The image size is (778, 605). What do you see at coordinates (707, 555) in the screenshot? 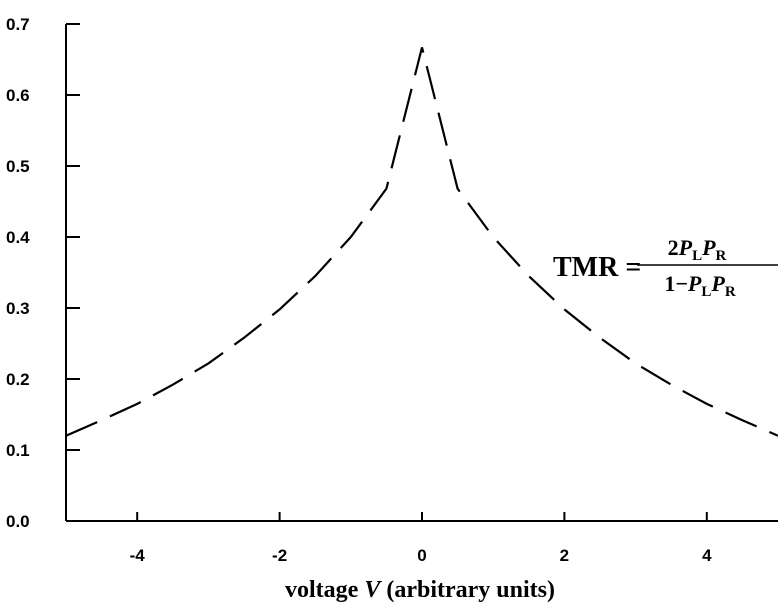
I see `x-tick-label: 4` at bounding box center [707, 555].